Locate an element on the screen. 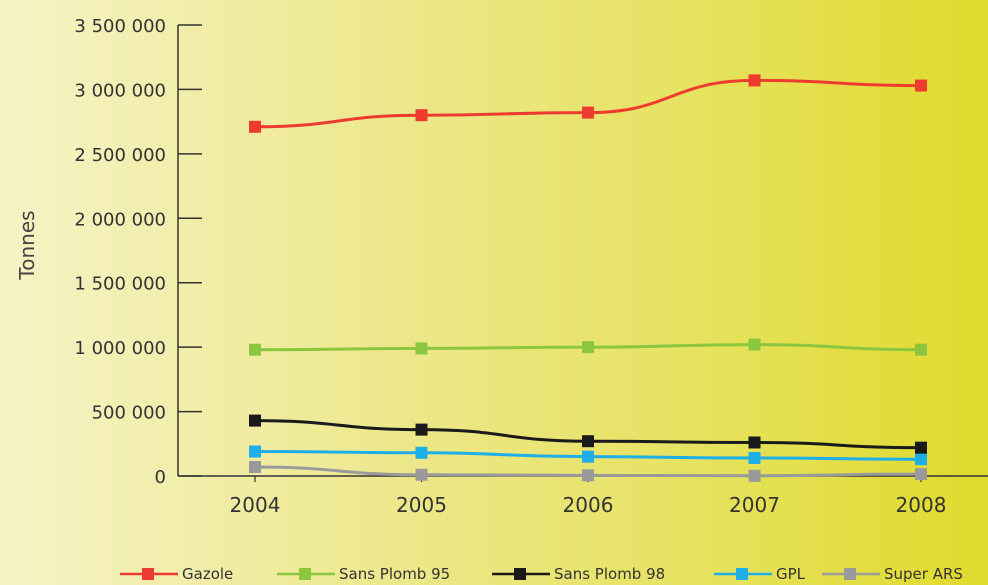 The image size is (988, 585). legend-swatch-marker-gpl is located at coordinates (742, 574).